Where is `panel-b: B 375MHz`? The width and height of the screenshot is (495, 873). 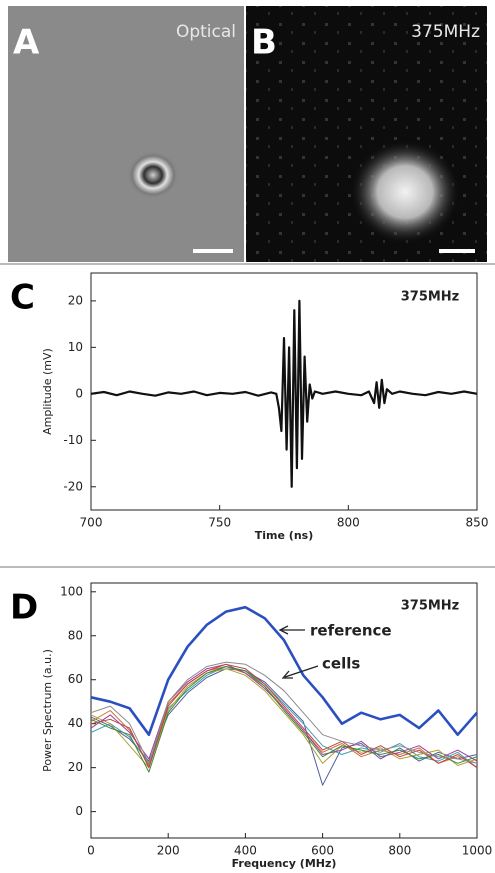
panel-b: B 375MHz is located at coordinates (366, 134).